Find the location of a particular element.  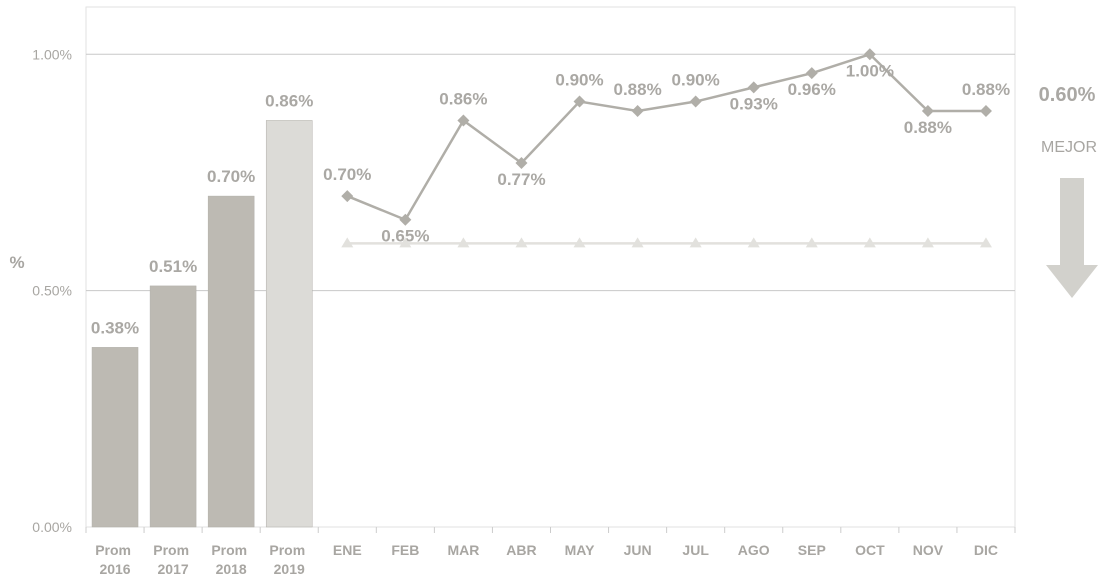

note: MEJOR is located at coordinates (1069, 147).